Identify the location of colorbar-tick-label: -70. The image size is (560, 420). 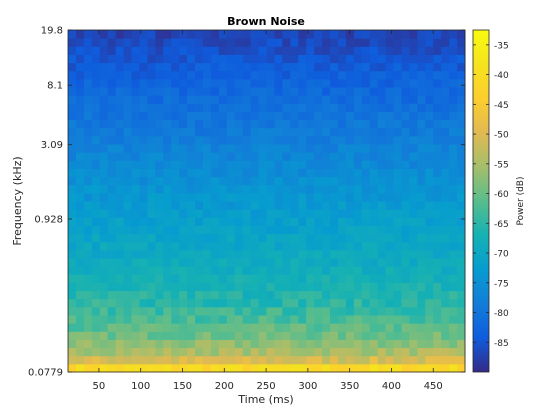
(501, 255).